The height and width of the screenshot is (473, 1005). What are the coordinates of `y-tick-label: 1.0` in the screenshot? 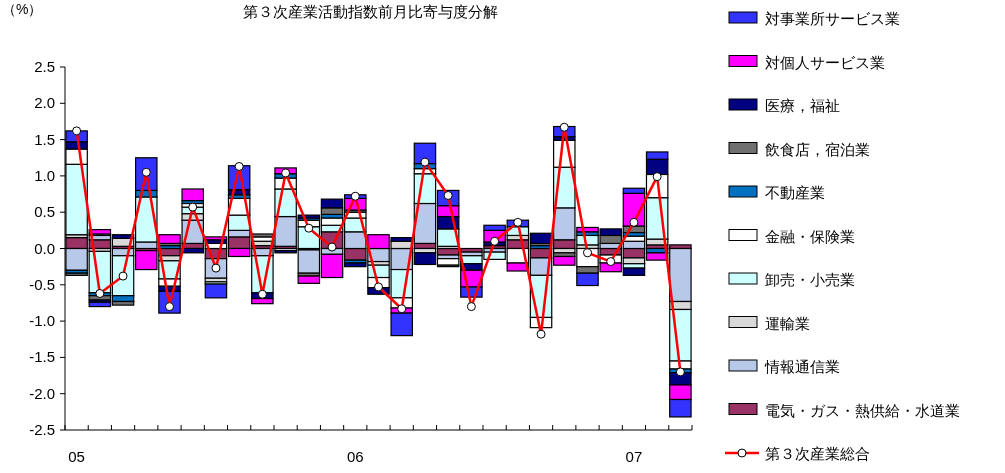 It's located at (44, 175).